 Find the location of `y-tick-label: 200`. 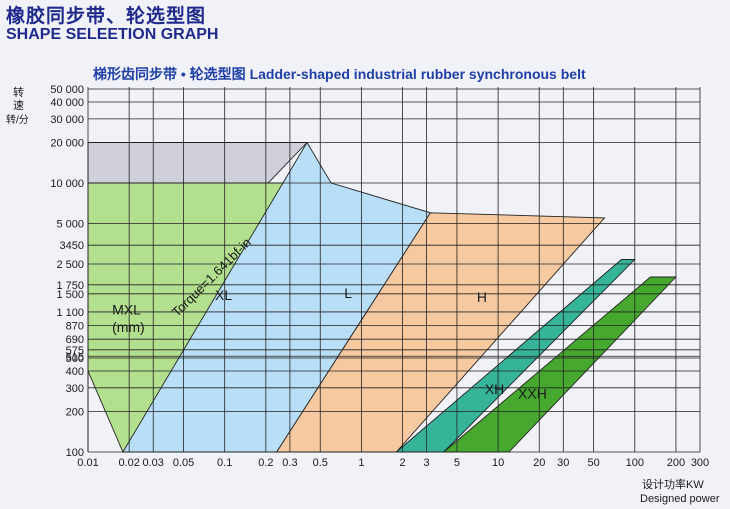

y-tick-label: 200 is located at coordinates (75, 413).